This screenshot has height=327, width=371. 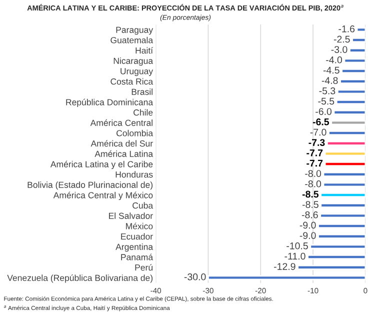 What do you see at coordinates (142, 91) in the screenshot?
I see `y-tick-label: Brasil` at bounding box center [142, 91].